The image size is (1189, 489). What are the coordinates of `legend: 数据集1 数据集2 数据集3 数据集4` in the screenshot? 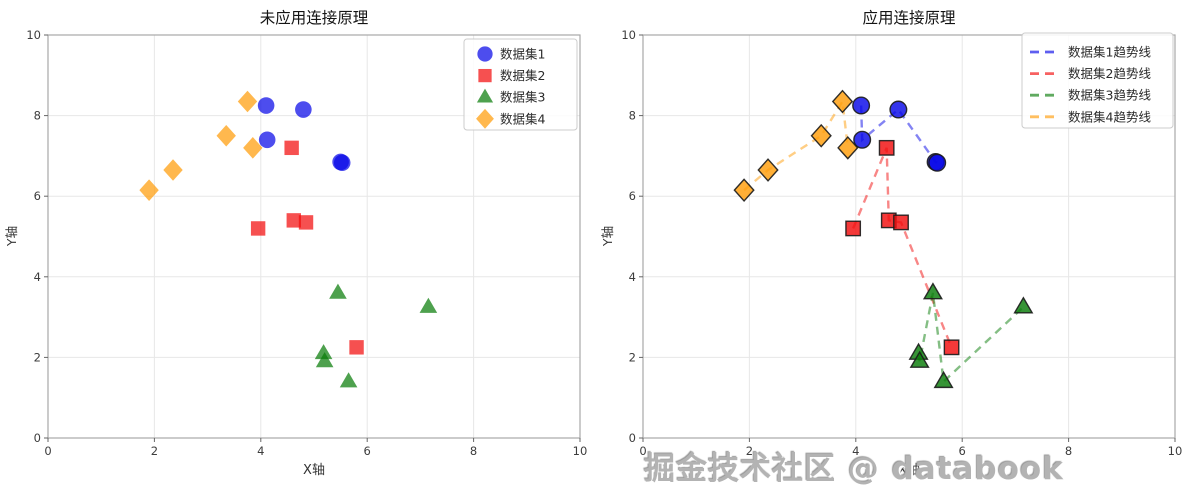 It's located at (520, 84).